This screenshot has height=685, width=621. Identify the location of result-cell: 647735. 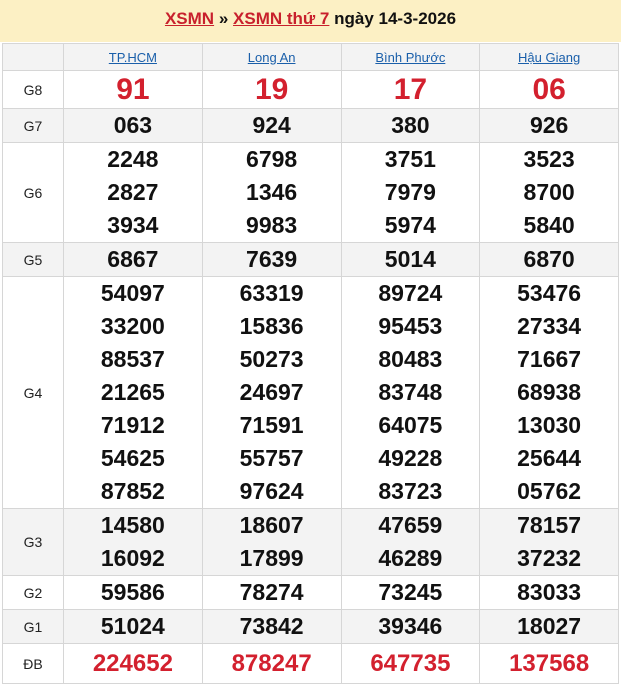
(410, 663).